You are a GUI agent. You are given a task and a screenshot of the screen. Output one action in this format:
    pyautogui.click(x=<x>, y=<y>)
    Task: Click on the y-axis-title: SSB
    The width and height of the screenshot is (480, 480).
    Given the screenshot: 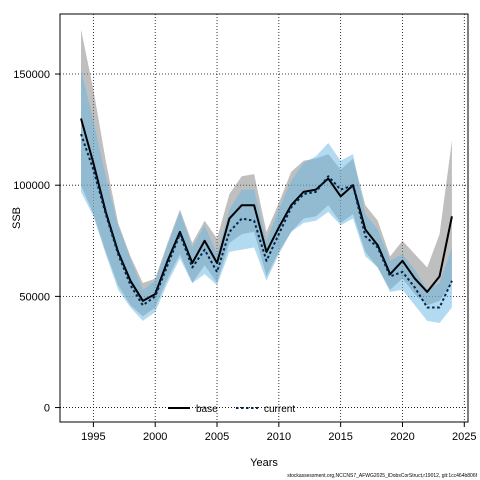 What is the action you would take?
    pyautogui.click(x=17, y=218)
    